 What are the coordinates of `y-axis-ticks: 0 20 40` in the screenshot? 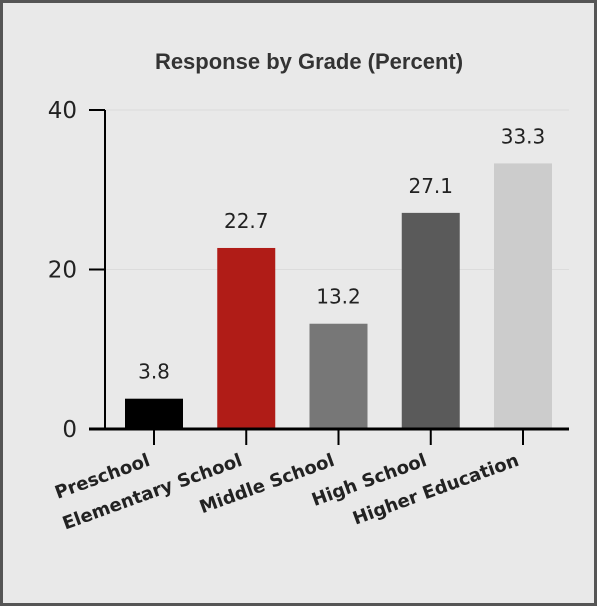 It's located at (76, 270).